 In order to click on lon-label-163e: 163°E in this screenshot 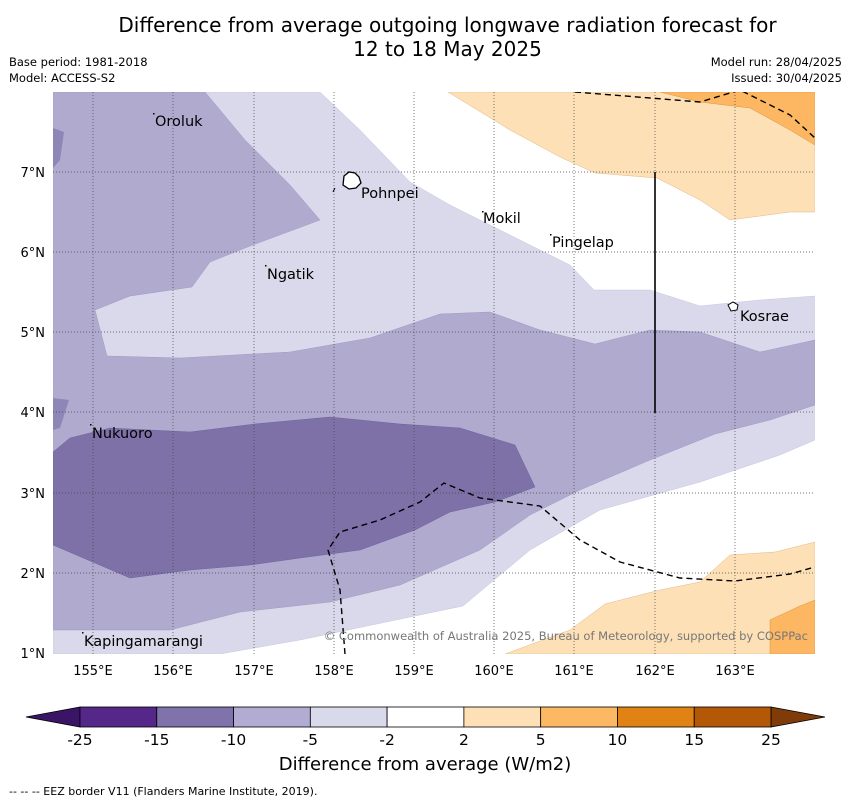, I will do `click(735, 671)`.